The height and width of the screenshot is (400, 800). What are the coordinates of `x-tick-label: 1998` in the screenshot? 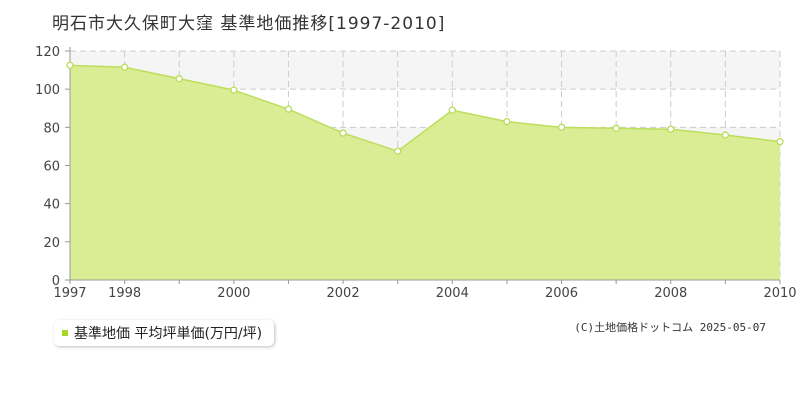 It's located at (124, 293).